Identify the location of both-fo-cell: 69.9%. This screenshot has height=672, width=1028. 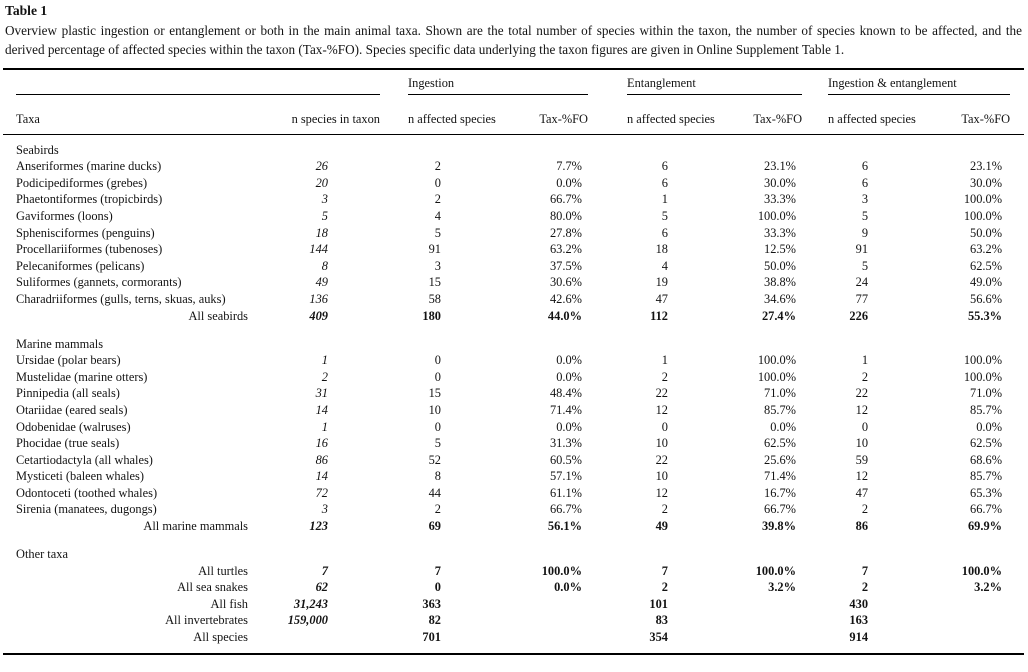
(985, 526).